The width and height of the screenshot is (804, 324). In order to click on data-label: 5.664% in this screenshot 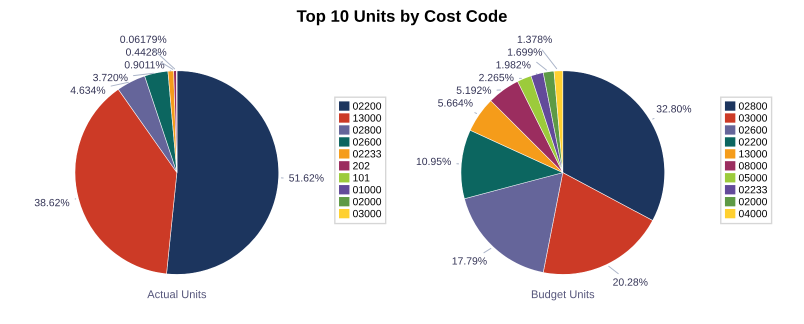, I will do `click(455, 103)`.